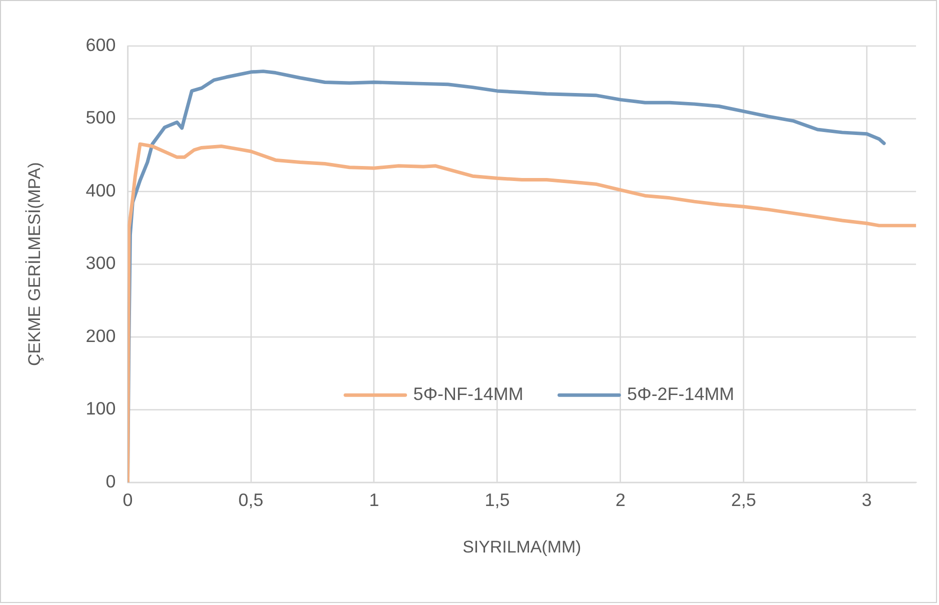 Image resolution: width=939 pixels, height=605 pixels. What do you see at coordinates (374, 500) in the screenshot?
I see `x-tick-label: 1` at bounding box center [374, 500].